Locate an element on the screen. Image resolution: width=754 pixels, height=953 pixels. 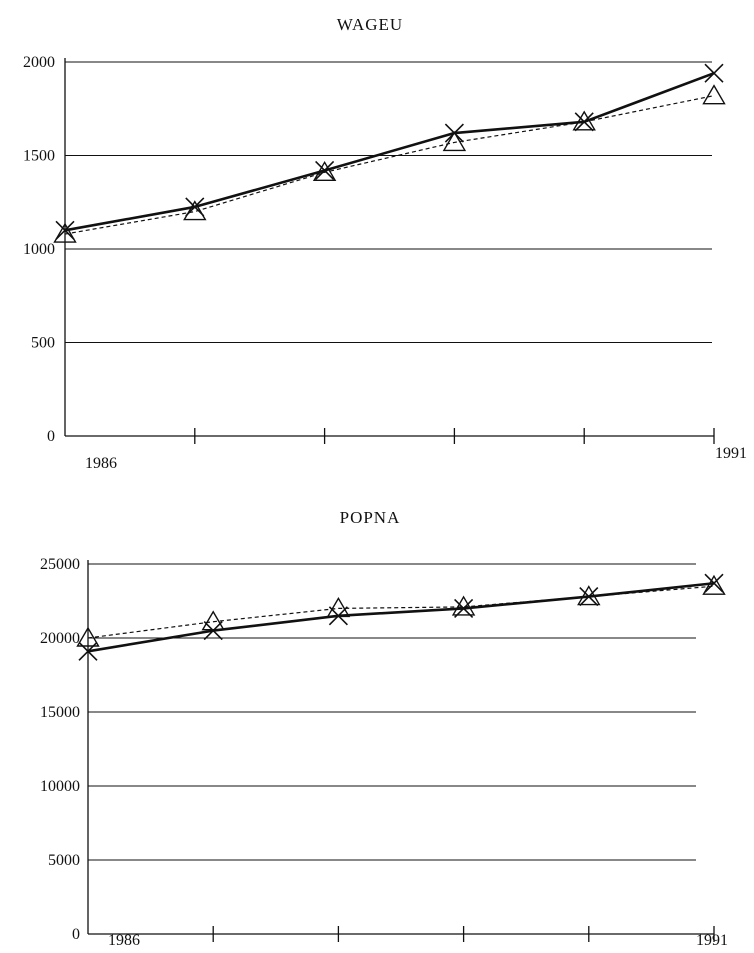
chart-title: POPNA is located at coordinates (370, 517).